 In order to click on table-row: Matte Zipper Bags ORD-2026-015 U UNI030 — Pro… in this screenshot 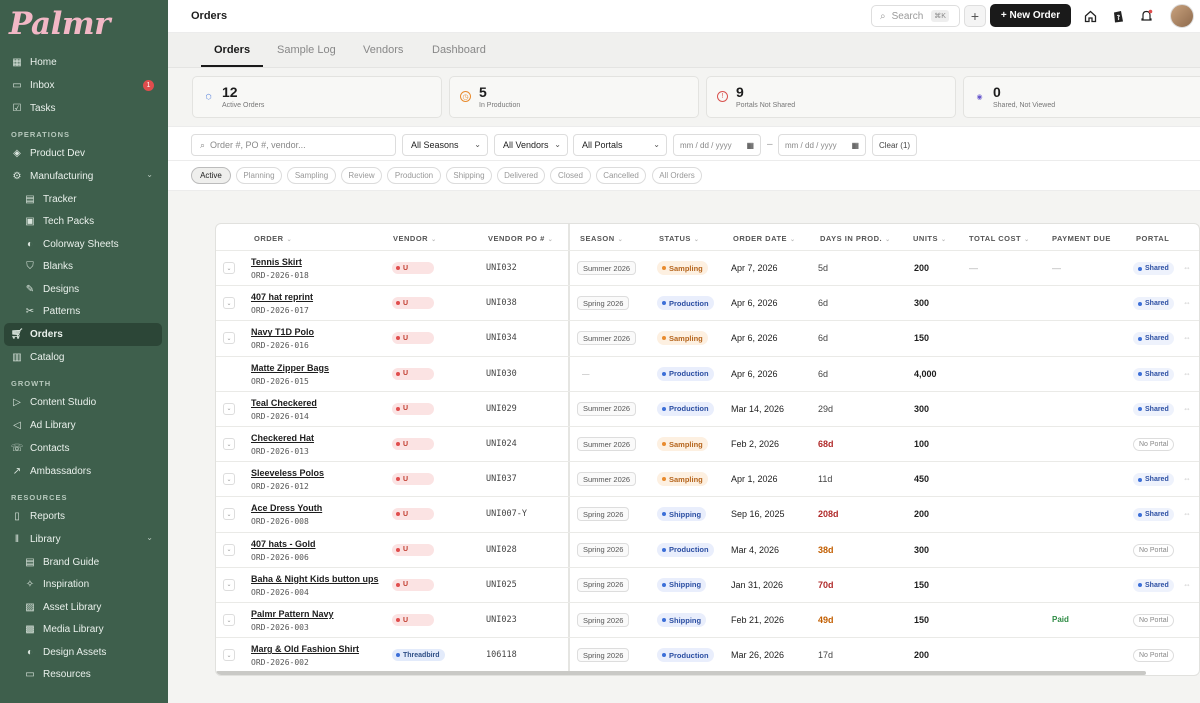, I will do `click(707, 373)`.